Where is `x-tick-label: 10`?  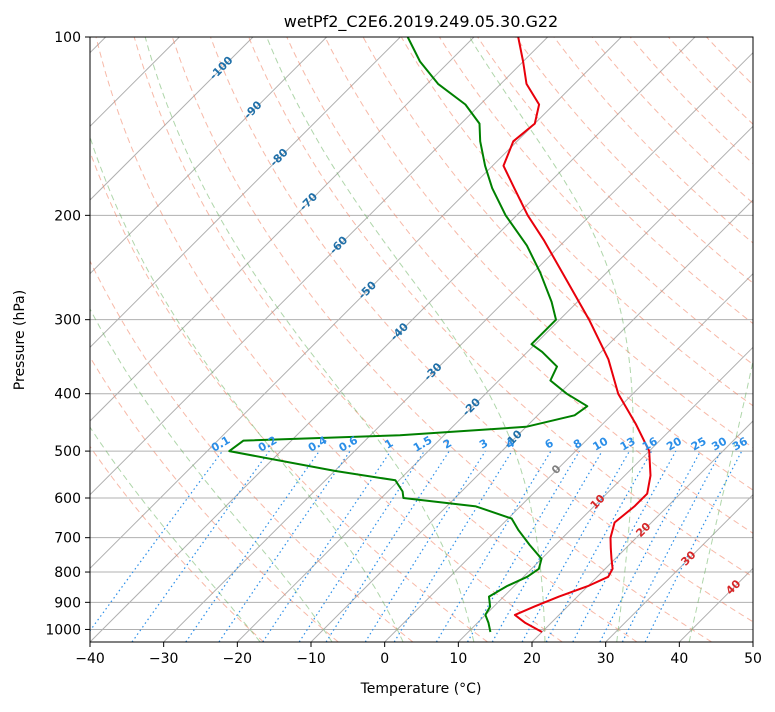
x-tick-label: 10 is located at coordinates (458, 659).